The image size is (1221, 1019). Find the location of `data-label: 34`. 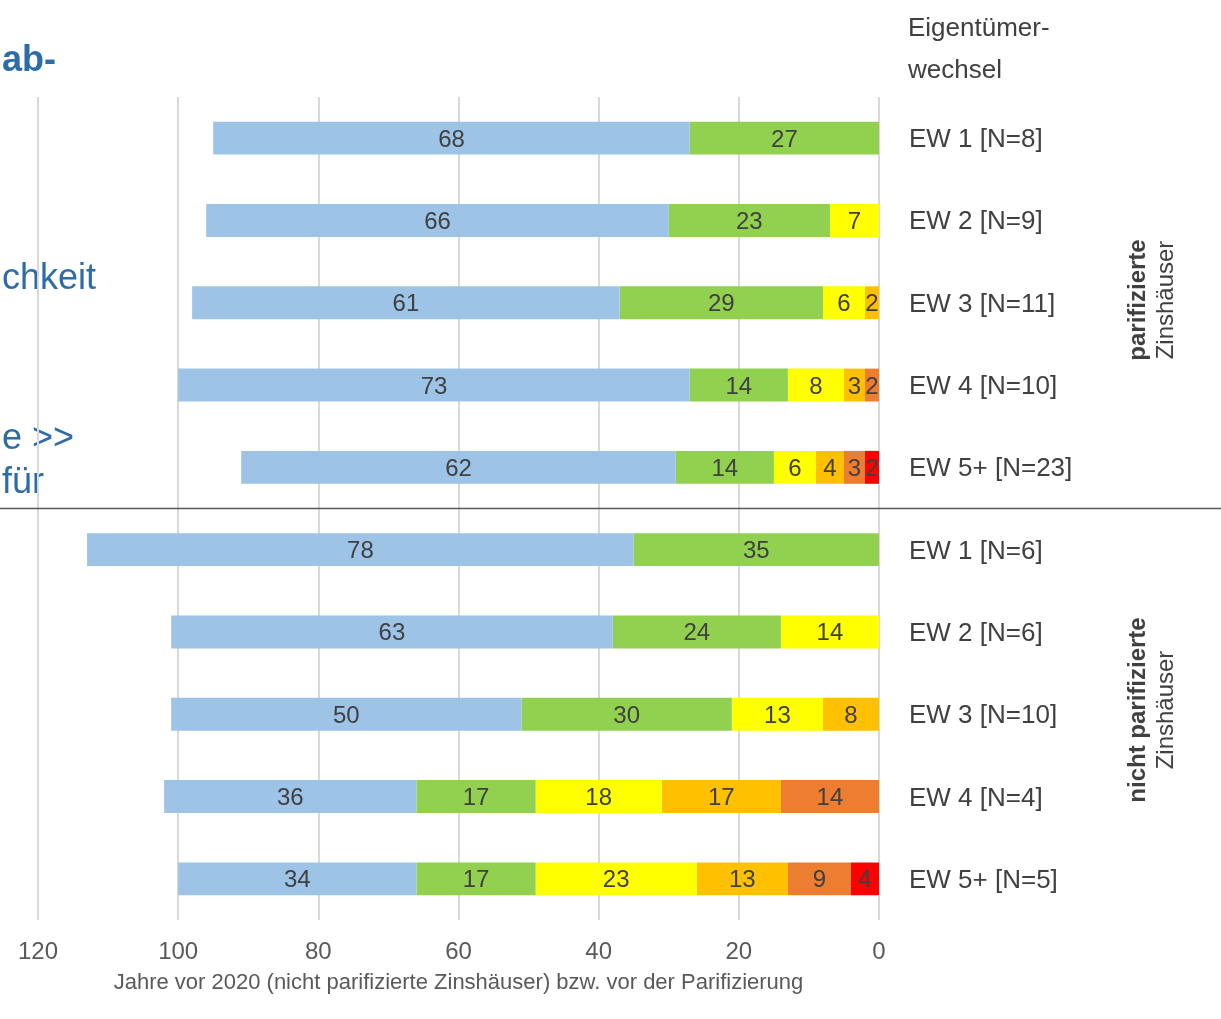

data-label: 34 is located at coordinates (297, 879).